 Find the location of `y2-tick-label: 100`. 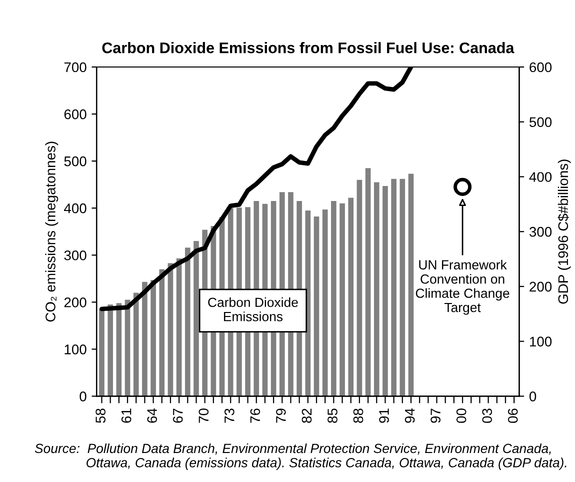

y2-tick-label: 100 is located at coordinates (541, 341).